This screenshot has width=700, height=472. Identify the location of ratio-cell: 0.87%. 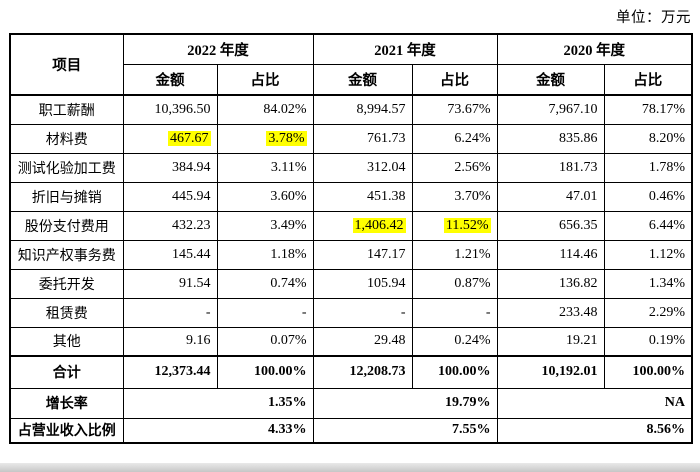
(454, 283).